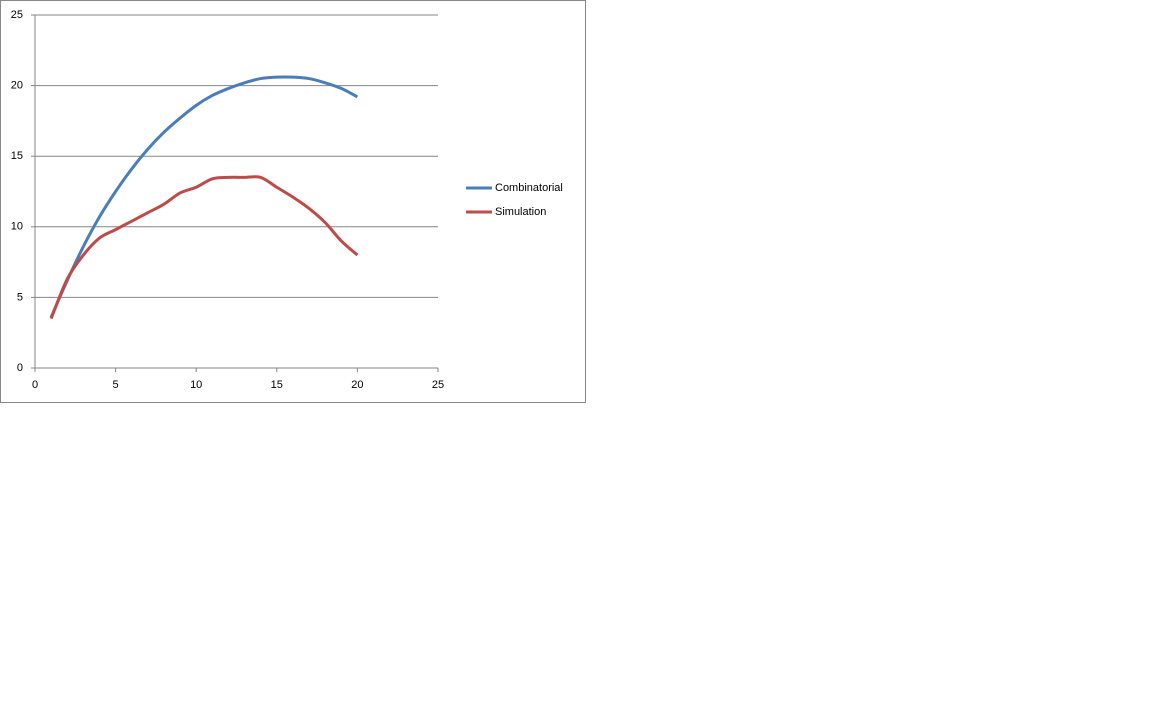 This screenshot has width=1152, height=725. What do you see at coordinates (17, 86) in the screenshot?
I see `y-tick-label: 20` at bounding box center [17, 86].